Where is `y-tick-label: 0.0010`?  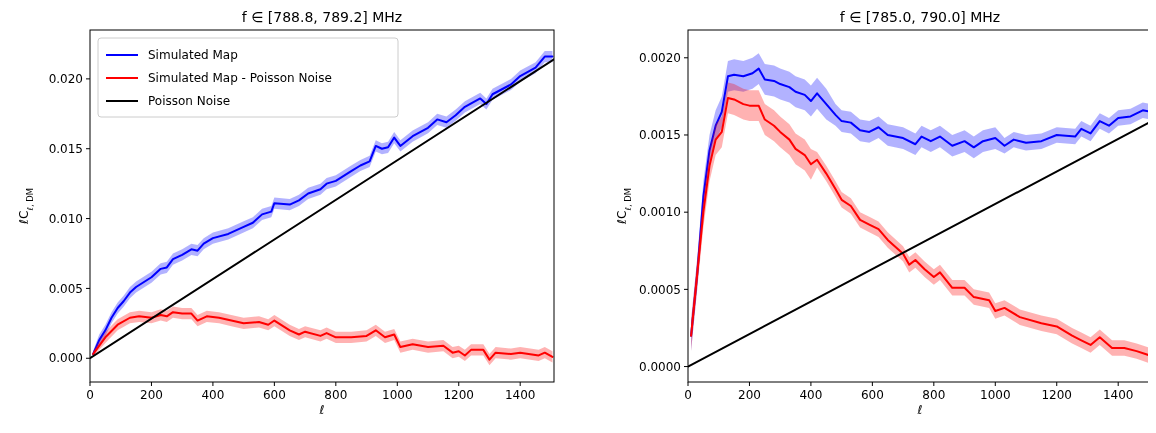
y-tick-label: 0.0010 is located at coordinates (660, 212).